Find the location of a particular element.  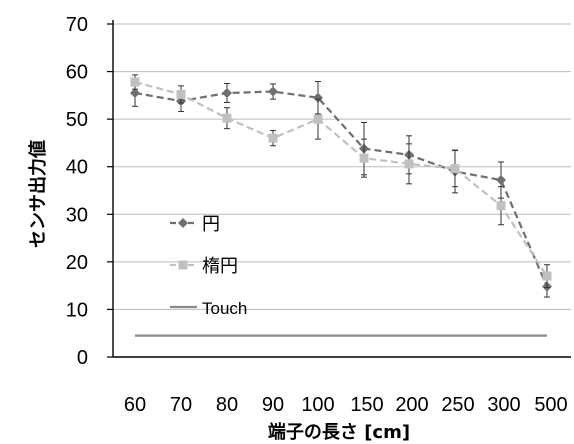

y-tick-label: 10 is located at coordinates (77, 310).